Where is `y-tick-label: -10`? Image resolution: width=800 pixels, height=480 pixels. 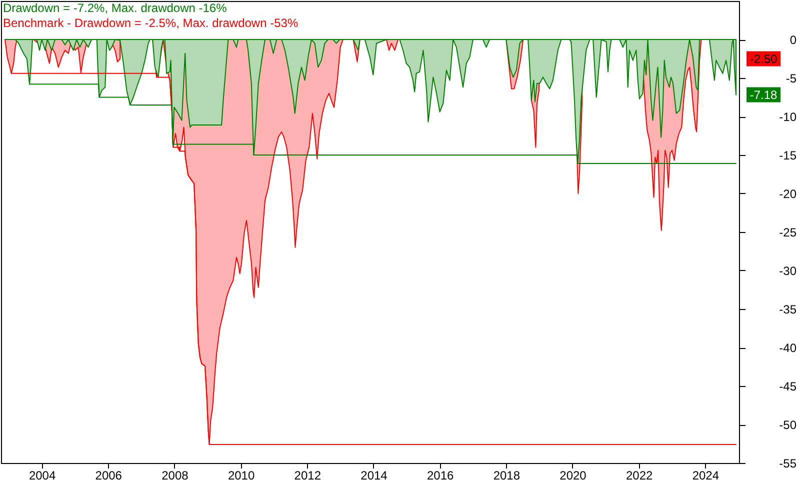
y-tick-label: -10 is located at coordinates (788, 117).